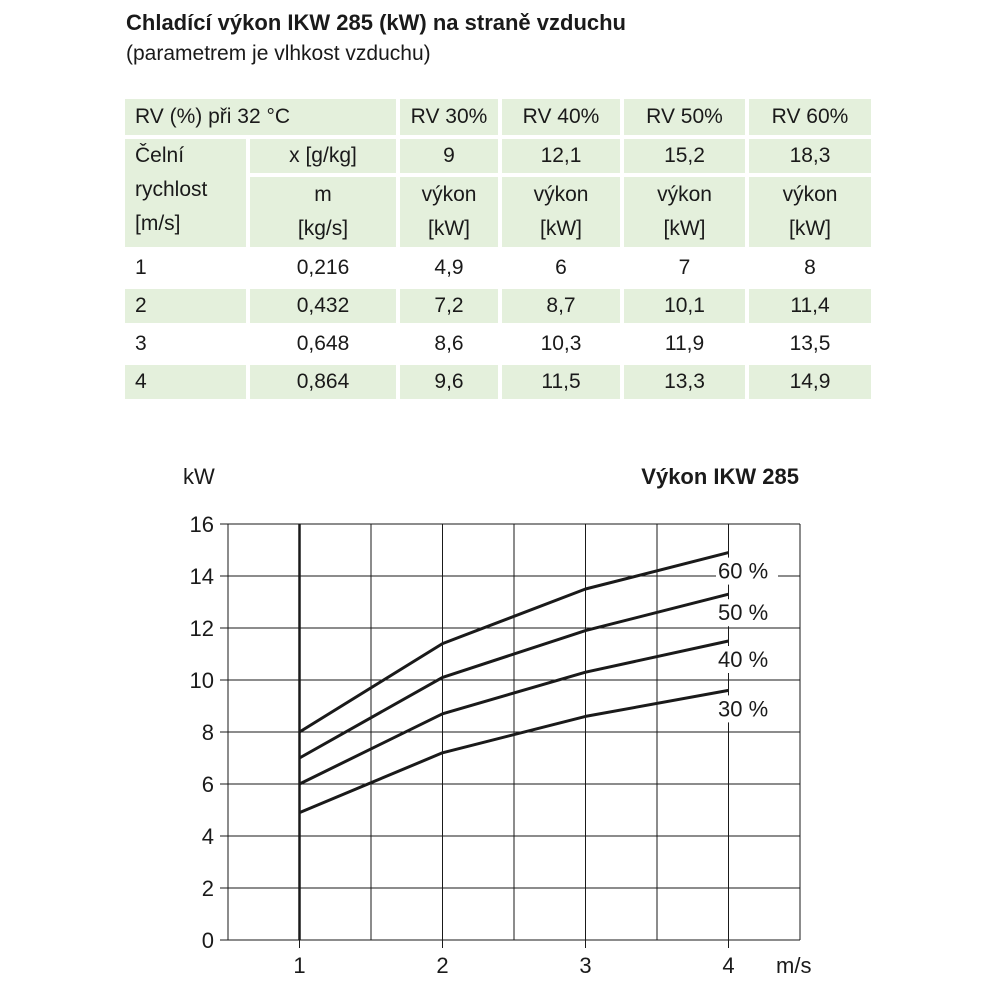  Describe the element at coordinates (202, 524) in the screenshot. I see `y-tick-label: 16` at that location.